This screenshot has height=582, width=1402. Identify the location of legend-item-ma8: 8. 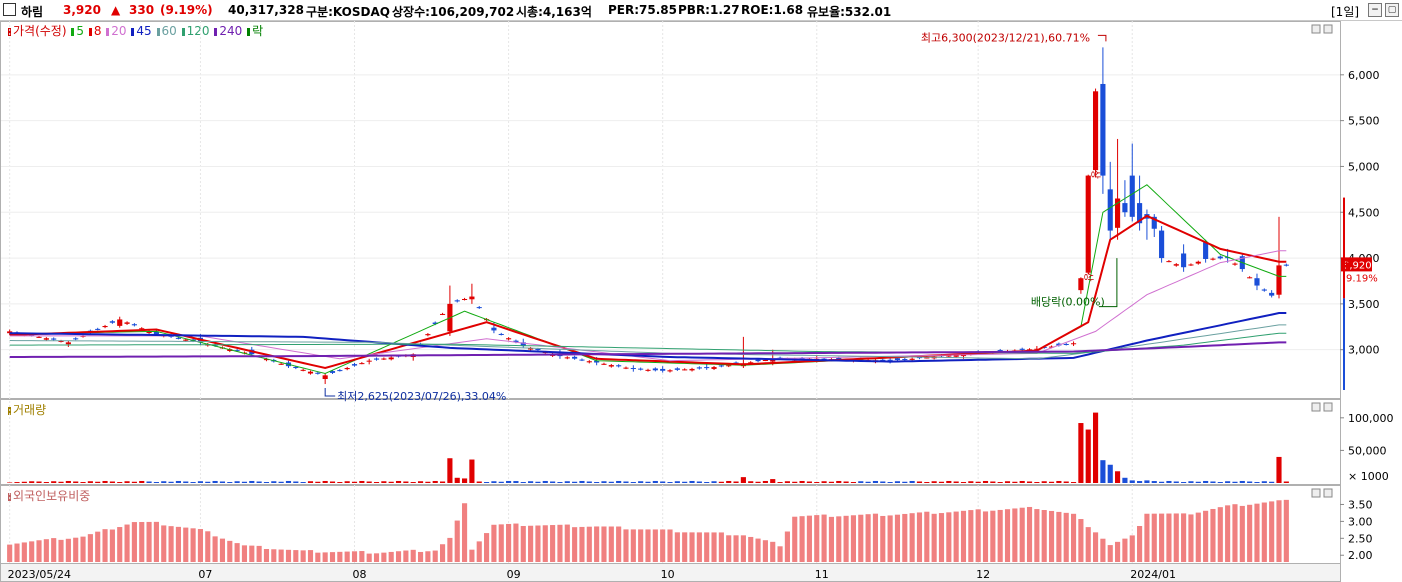
(94, 31).